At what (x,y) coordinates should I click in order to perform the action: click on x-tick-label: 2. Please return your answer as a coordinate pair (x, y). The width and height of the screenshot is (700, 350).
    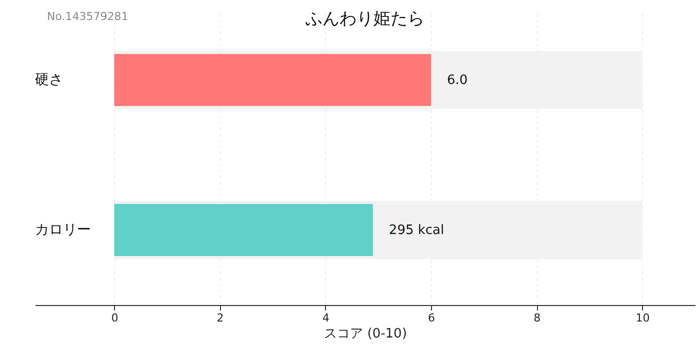
    Looking at the image, I should click on (220, 318).